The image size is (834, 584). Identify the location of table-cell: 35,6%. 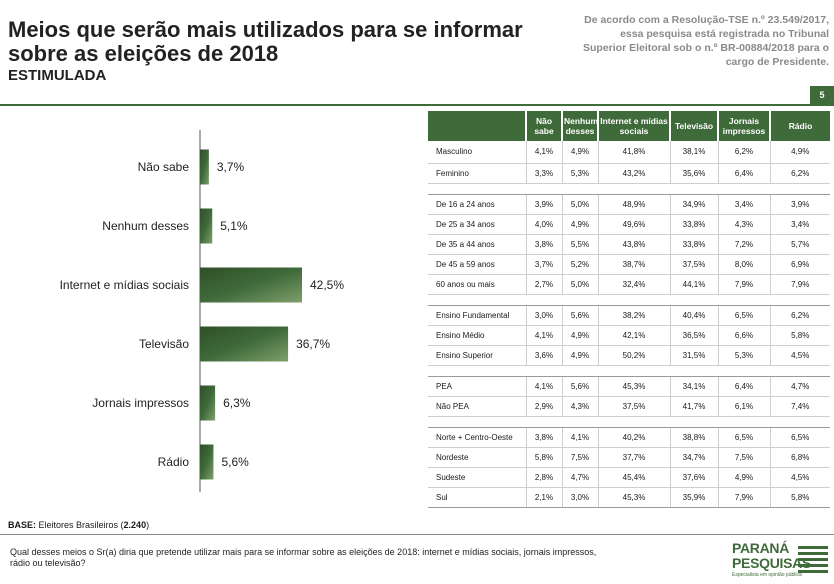
(694, 173).